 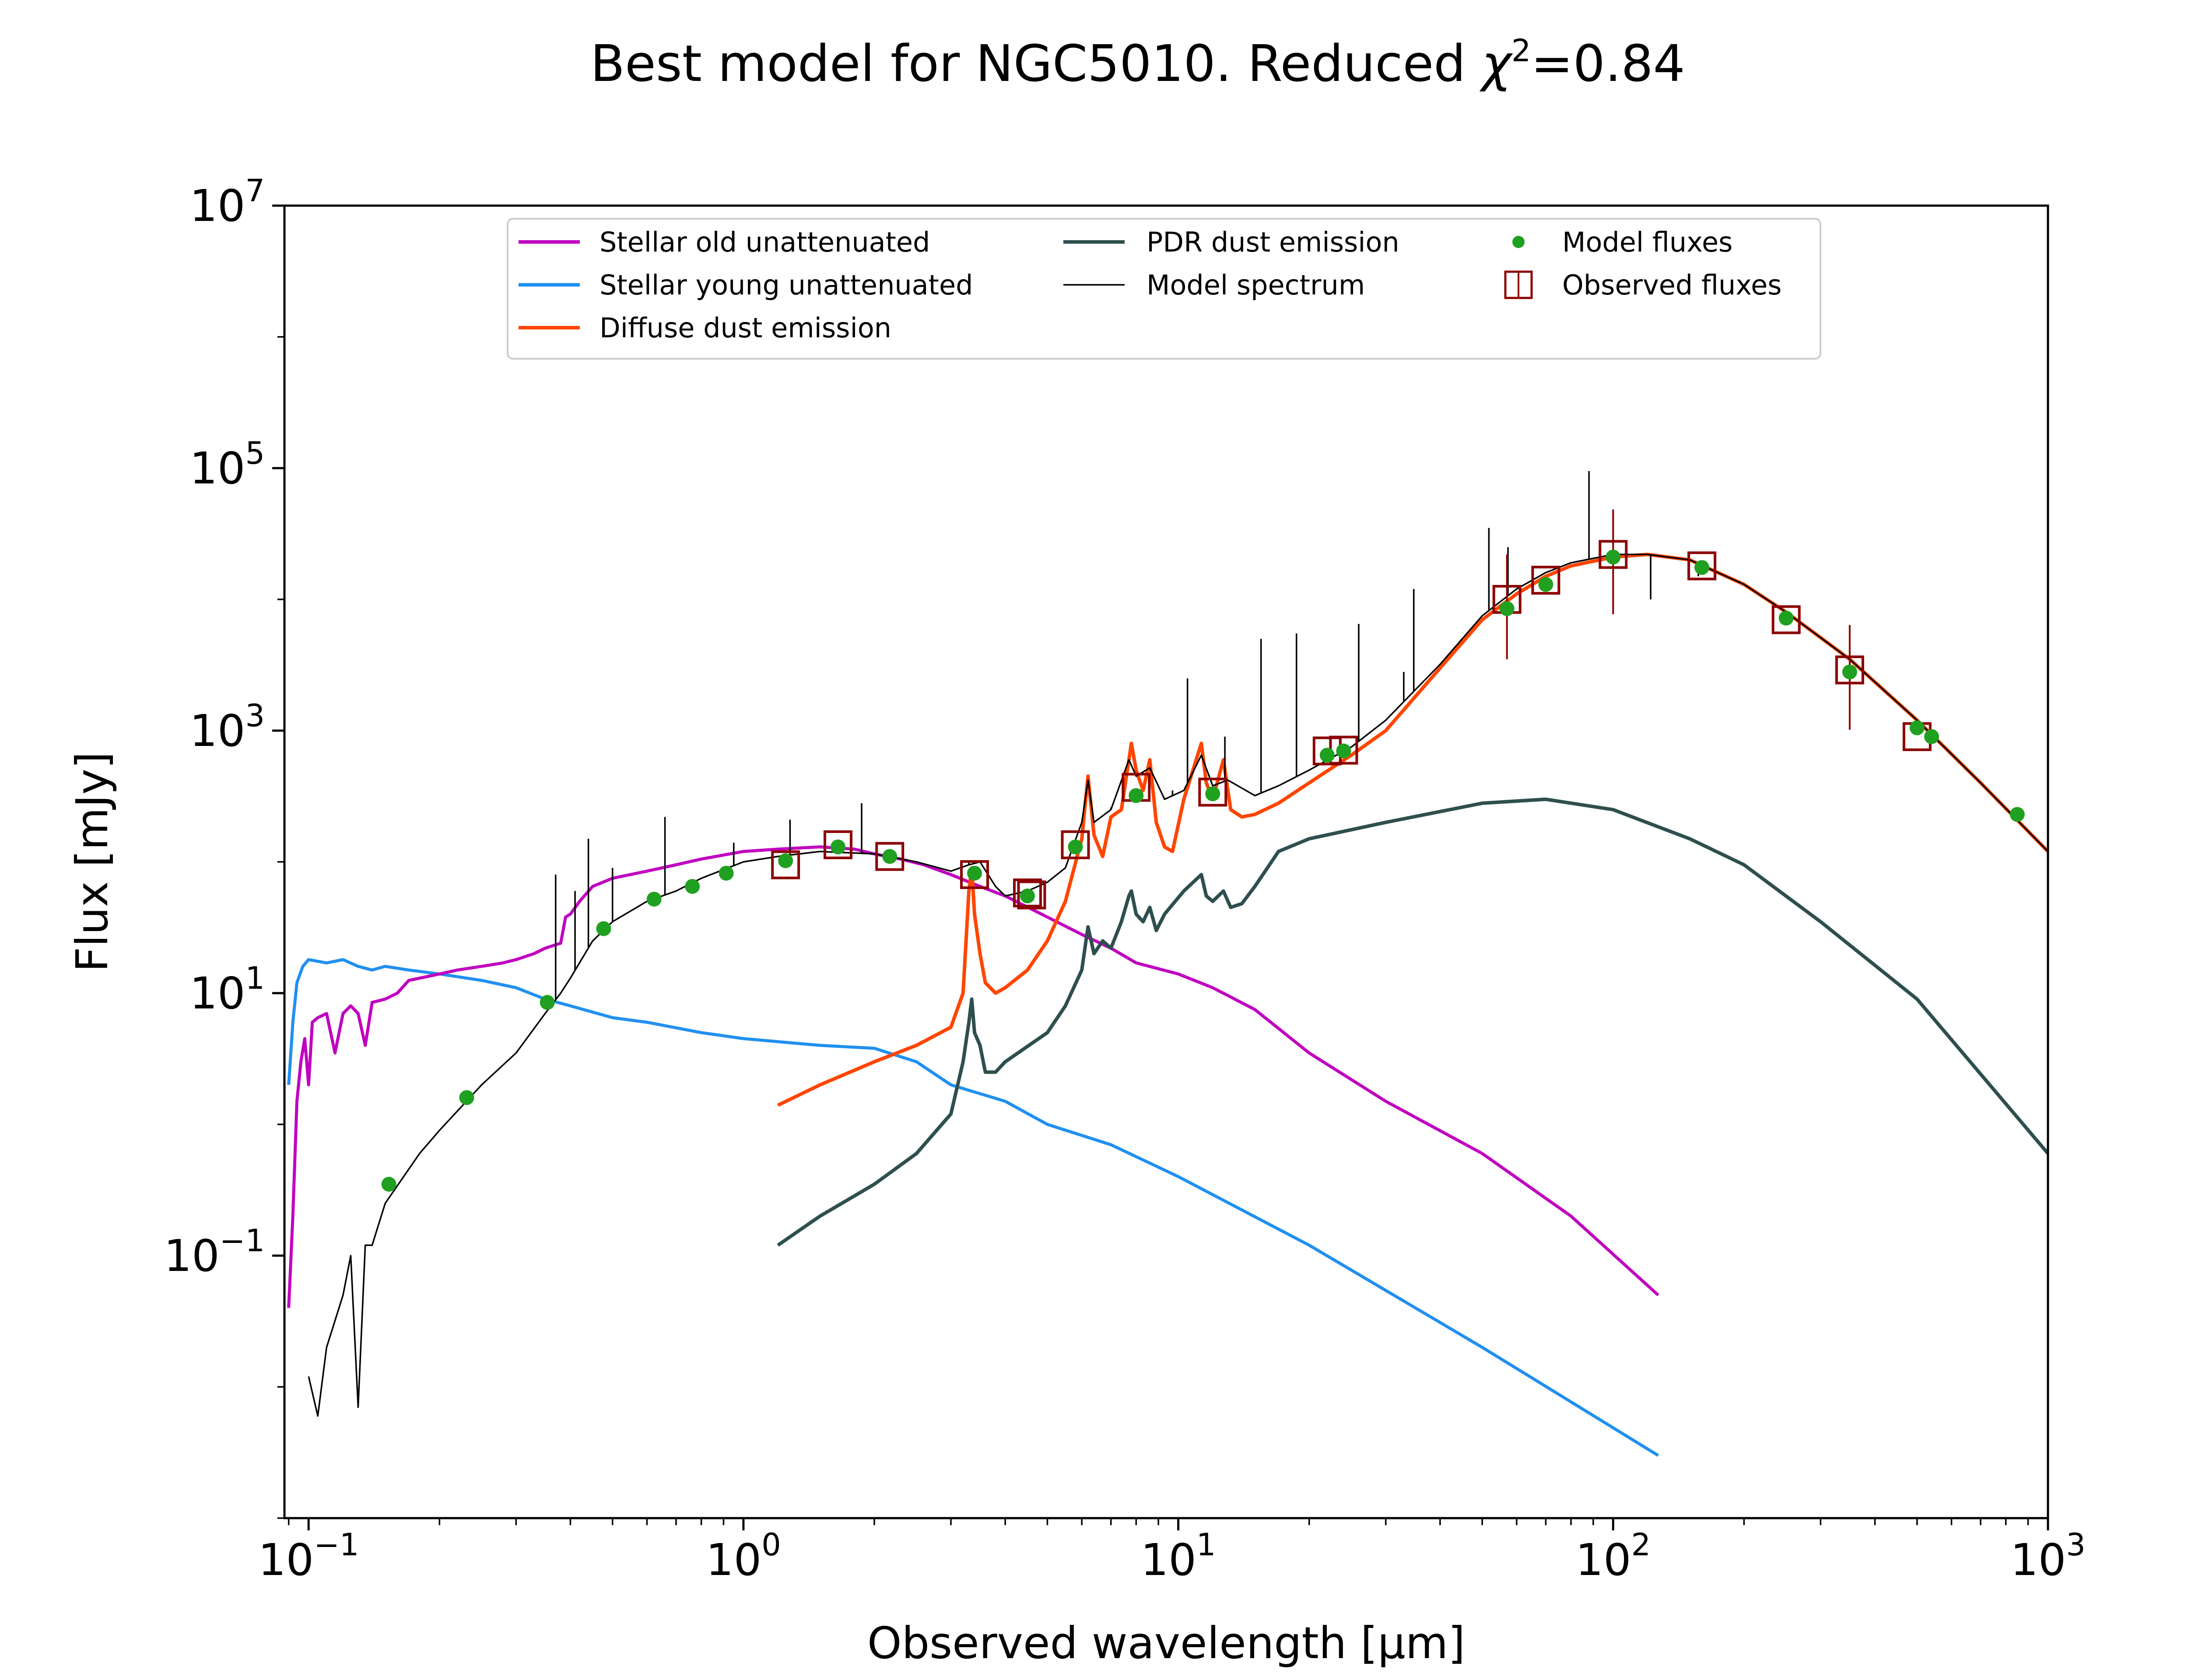 What do you see at coordinates (215, 1252) in the screenshot?
I see `y-tick-label: 10⁻¹` at bounding box center [215, 1252].